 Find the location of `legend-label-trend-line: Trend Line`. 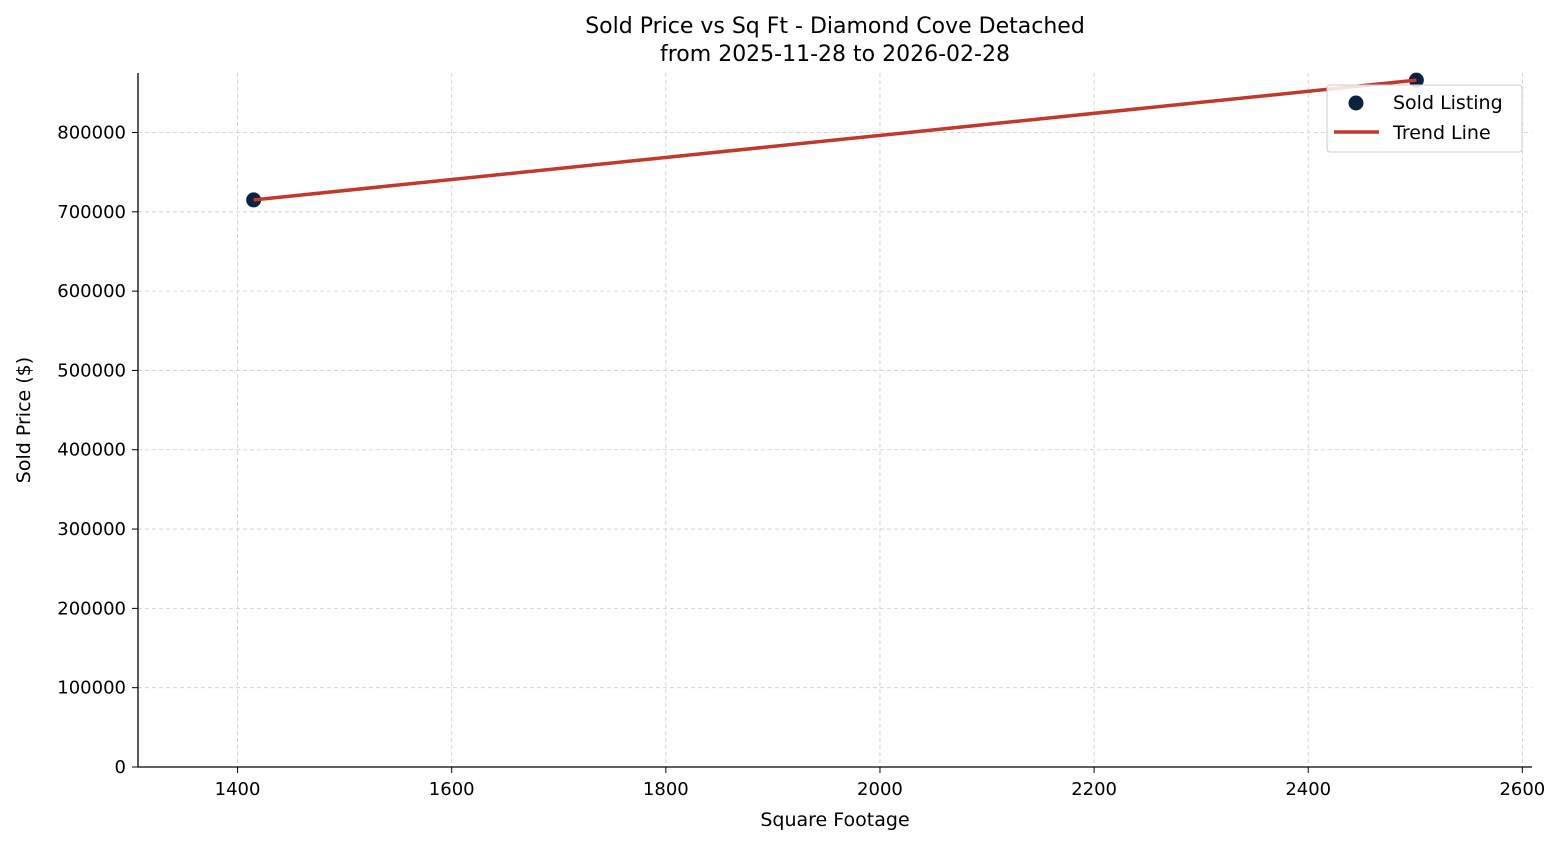

legend-label-trend-line: Trend Line is located at coordinates (1441, 133).